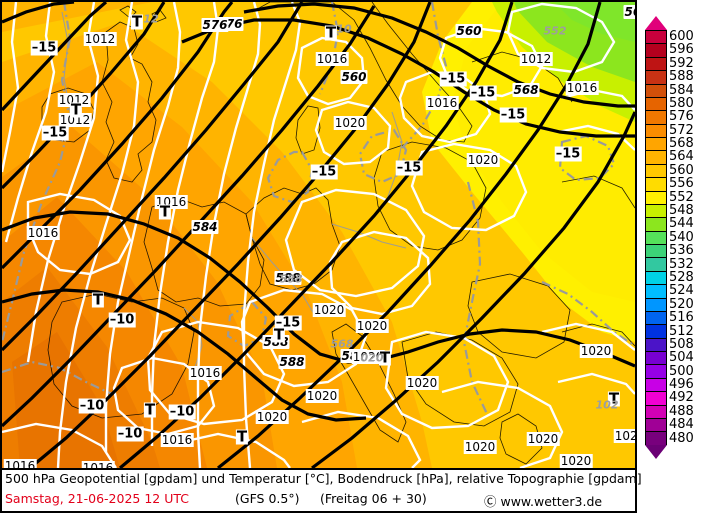 The image size is (704, 513). I want to click on caption-valid-time: Samstag, 21-06-2025 12 UTC, so click(97, 498).